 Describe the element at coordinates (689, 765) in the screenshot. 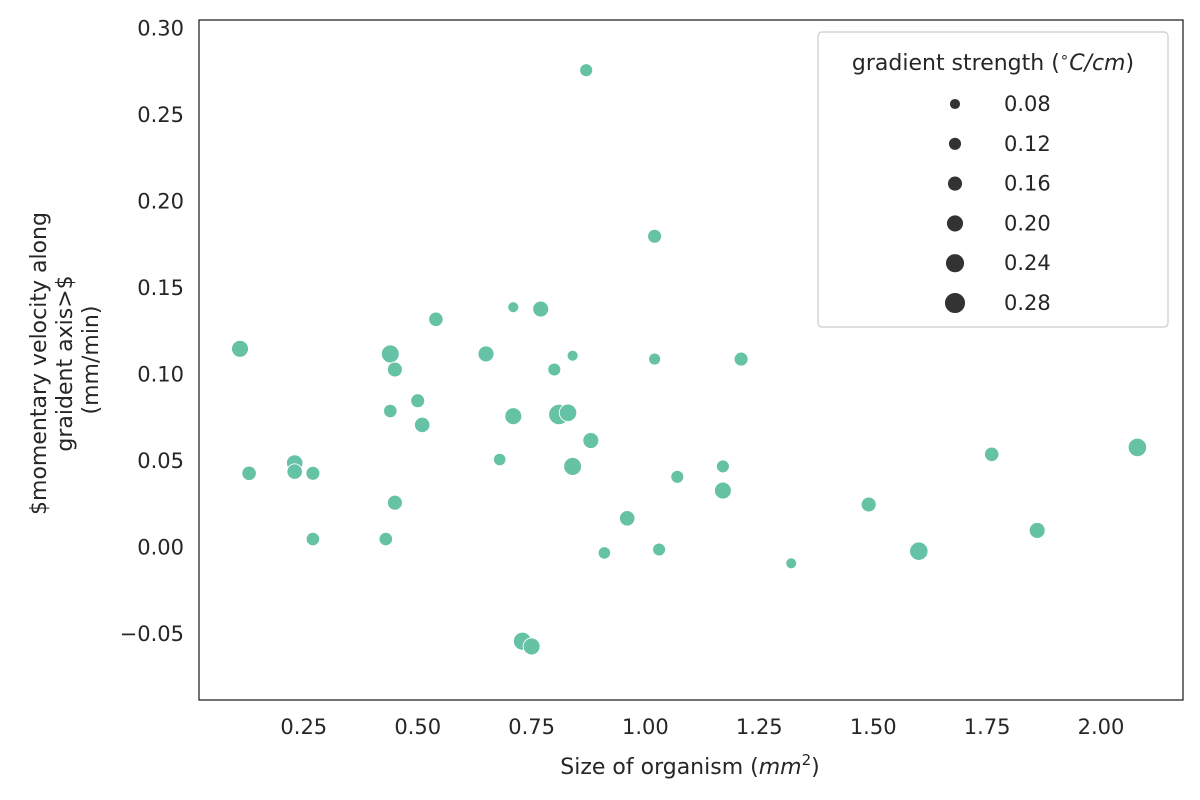

I see `x-axis-label: Size of organism (mm2)` at that location.